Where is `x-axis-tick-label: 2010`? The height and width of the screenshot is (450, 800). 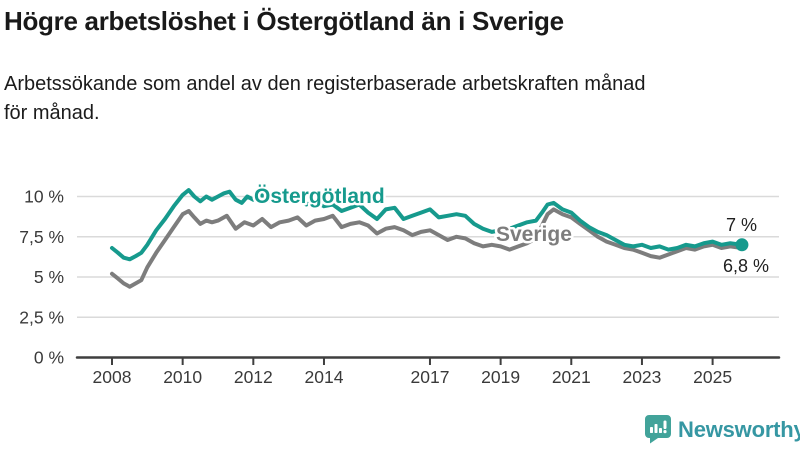
x-axis-tick-label: 2010 is located at coordinates (182, 377).